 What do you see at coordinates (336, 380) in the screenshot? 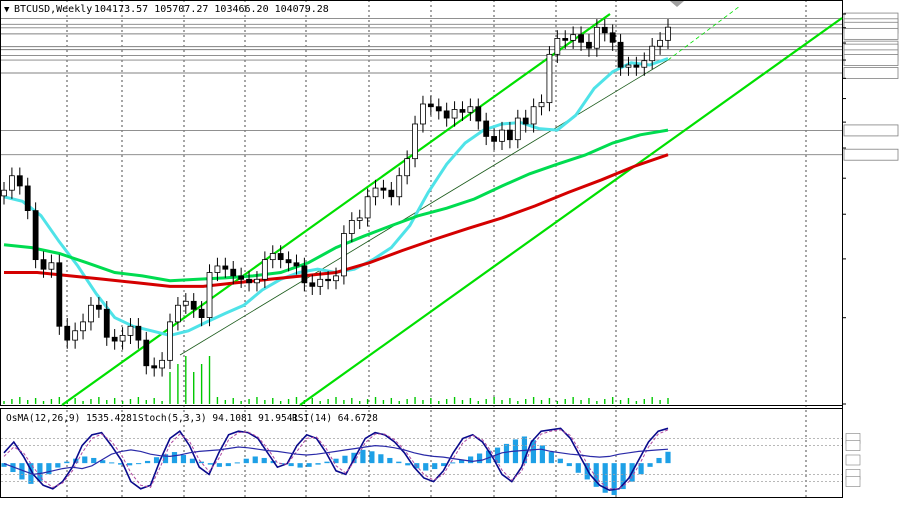
I see `volume-bars` at bounding box center [336, 380].